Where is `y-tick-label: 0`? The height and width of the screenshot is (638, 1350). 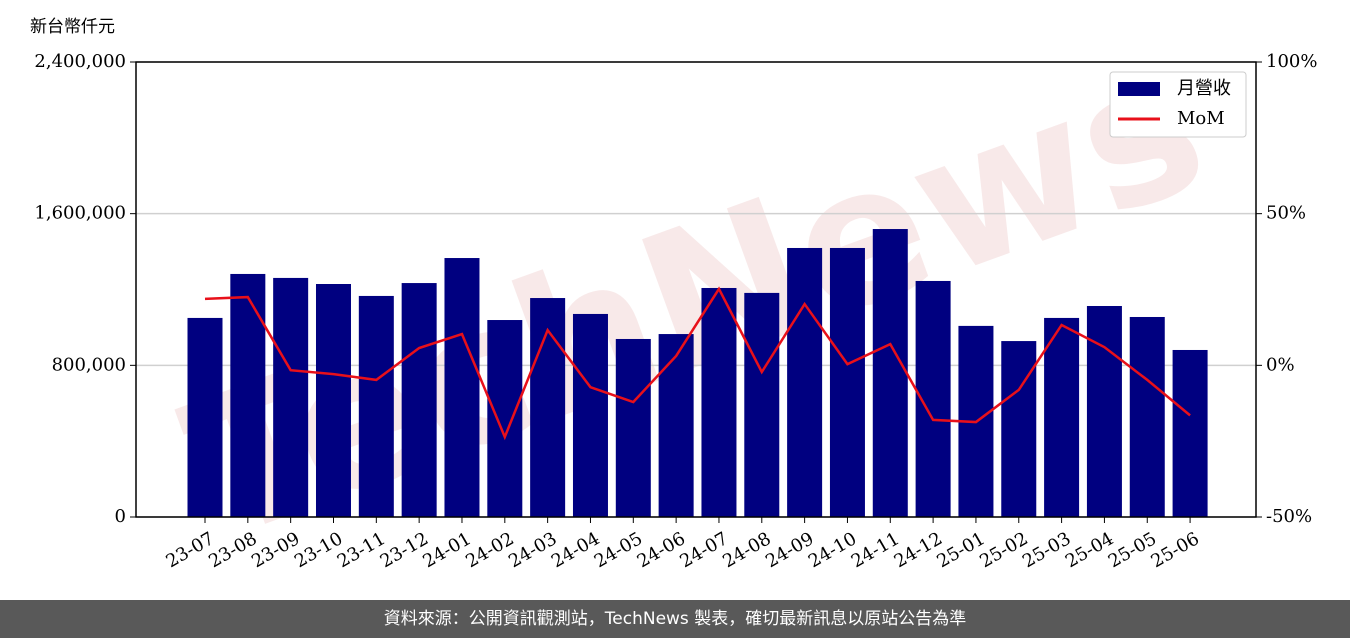
y-tick-label: 0 is located at coordinates (120, 516).